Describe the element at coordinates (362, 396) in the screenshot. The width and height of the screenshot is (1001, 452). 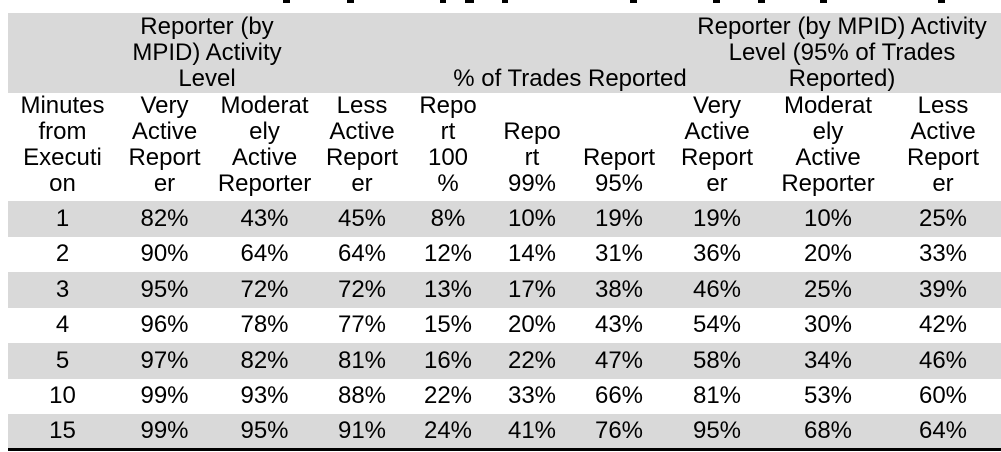
I see `value-cell: 88%` at that location.